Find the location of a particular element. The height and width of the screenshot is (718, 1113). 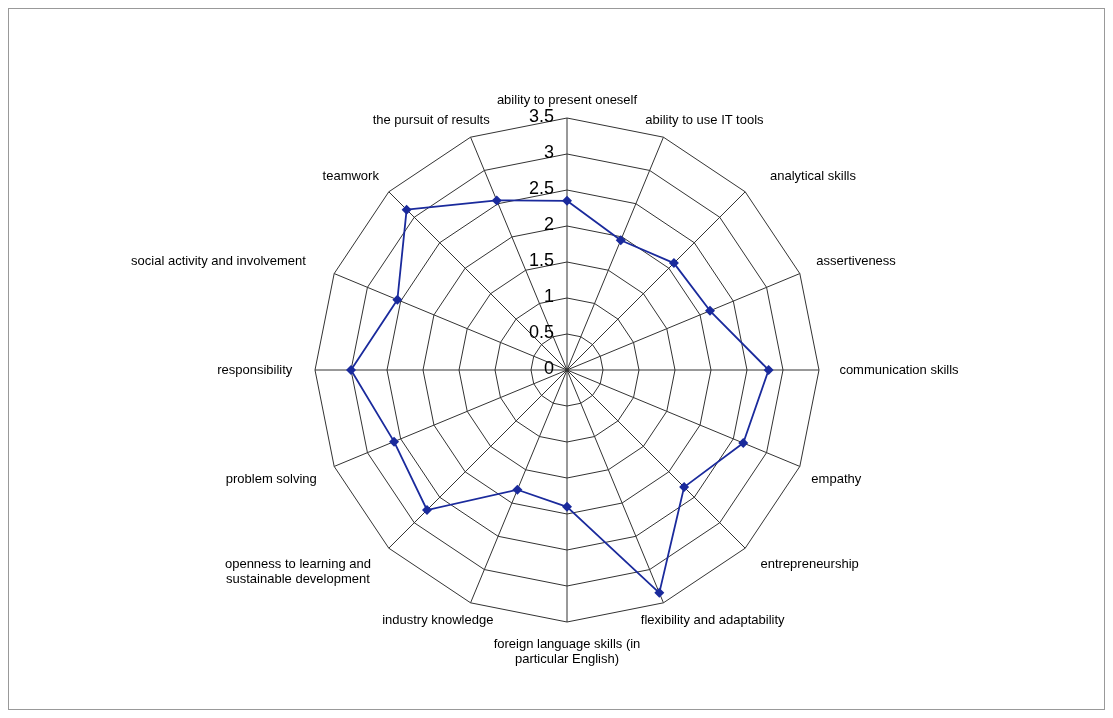

y-tick-label: 1 is located at coordinates (548, 296).